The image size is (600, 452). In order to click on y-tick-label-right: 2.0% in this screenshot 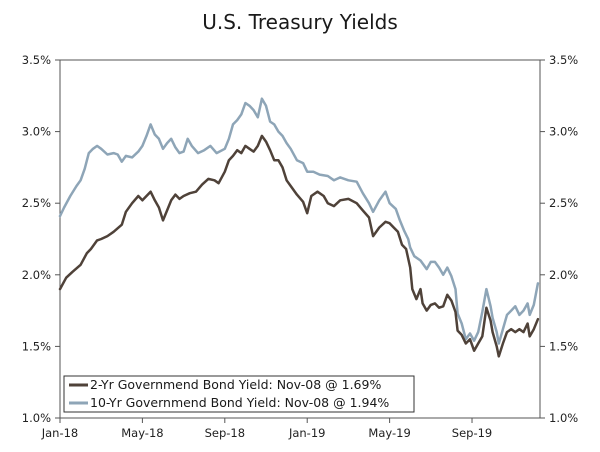, I will do `click(563, 275)`.